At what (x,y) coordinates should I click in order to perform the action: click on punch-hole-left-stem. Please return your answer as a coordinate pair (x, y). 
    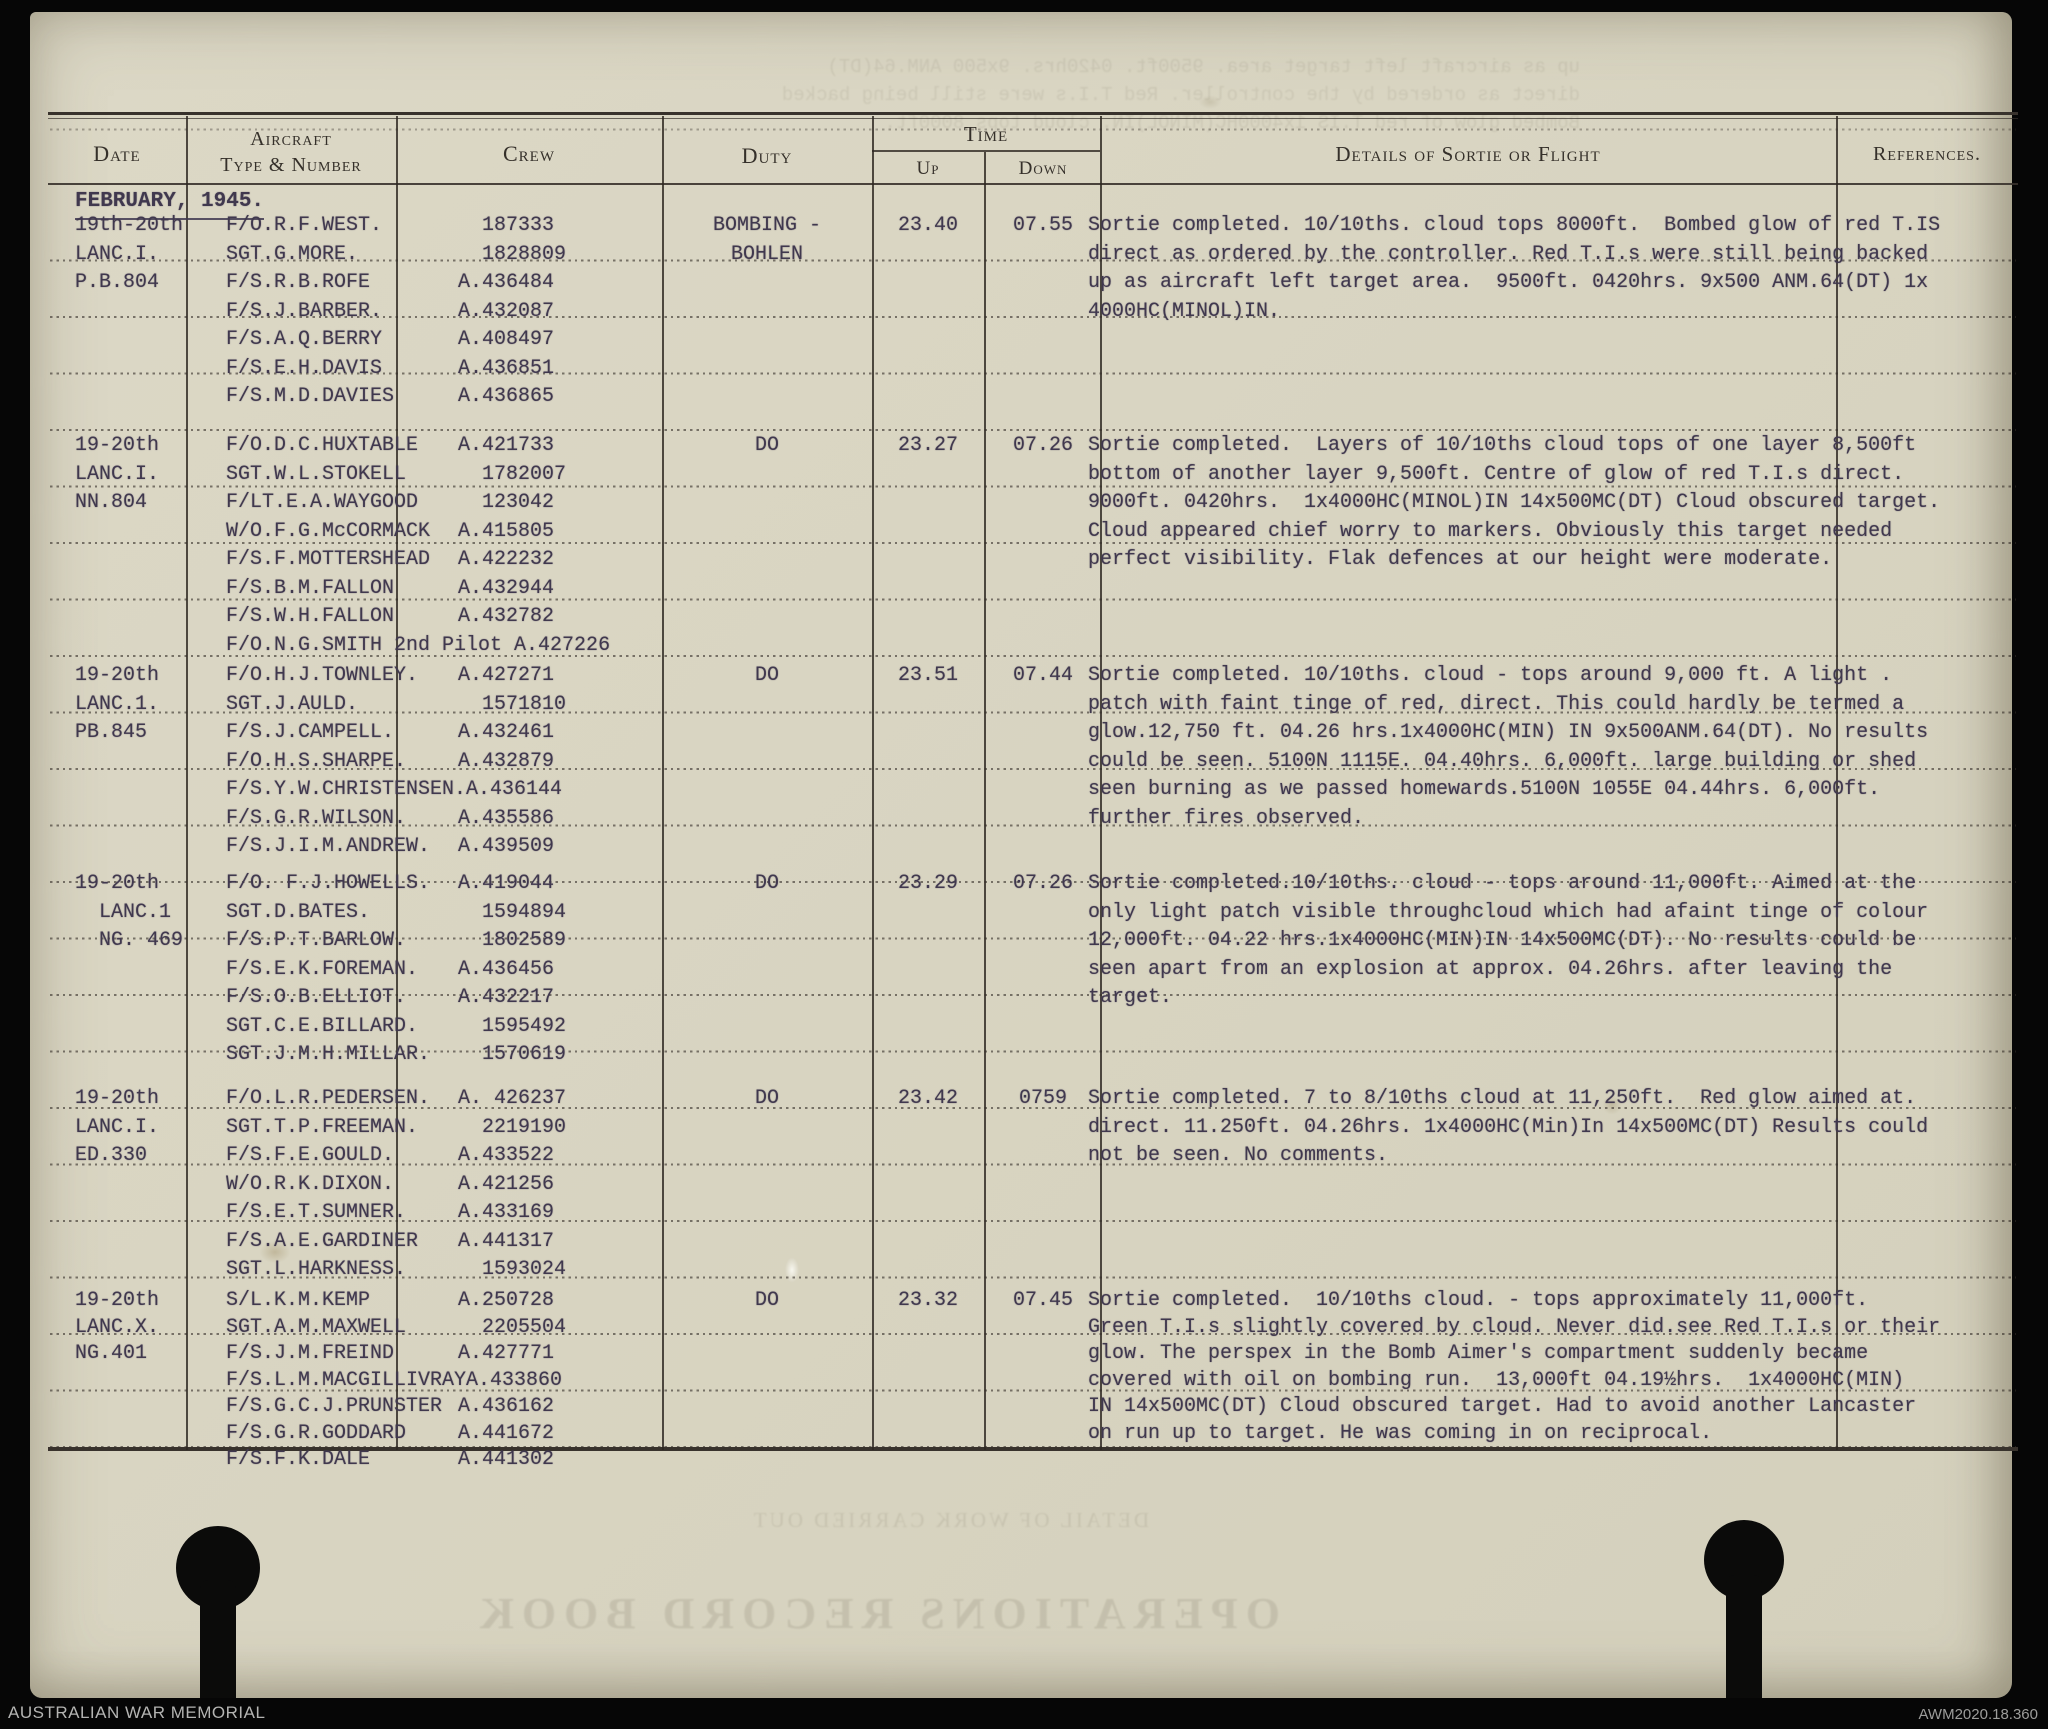
    Looking at the image, I should click on (218, 1639).